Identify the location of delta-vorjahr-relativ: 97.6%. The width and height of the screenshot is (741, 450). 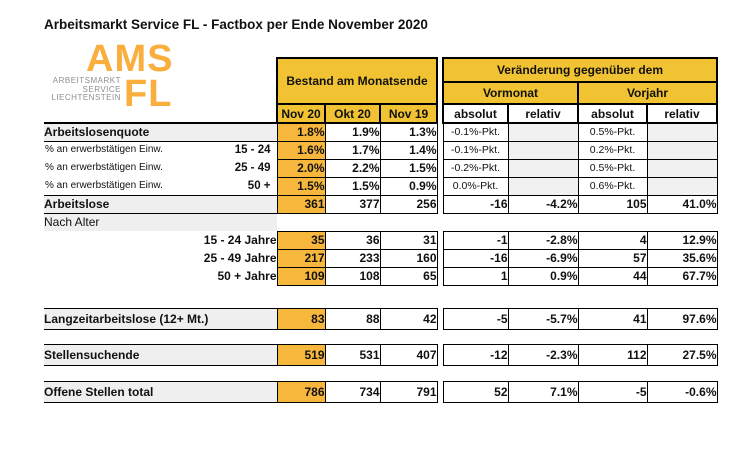
(682, 318).